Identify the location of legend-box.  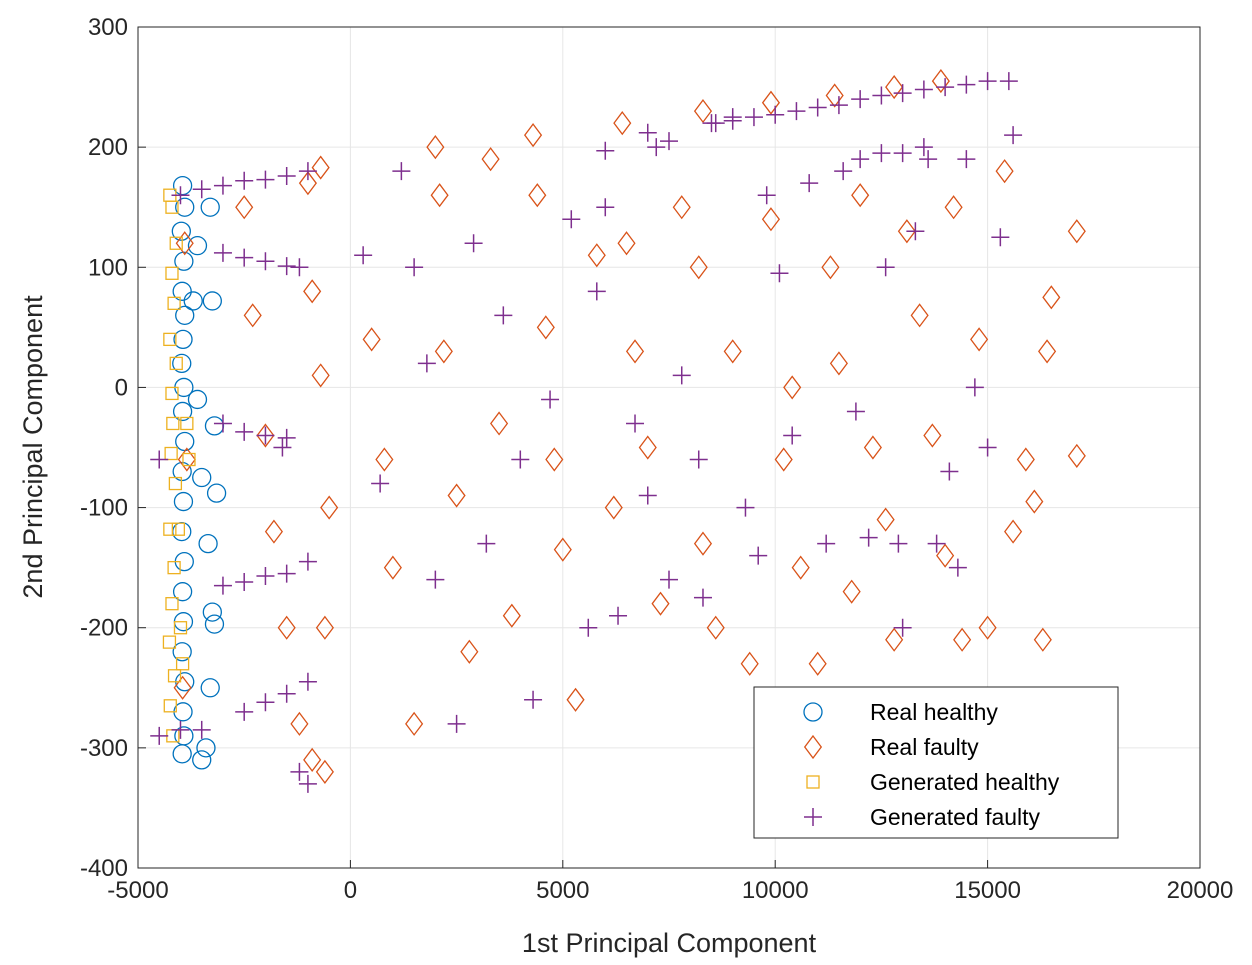
(936, 762).